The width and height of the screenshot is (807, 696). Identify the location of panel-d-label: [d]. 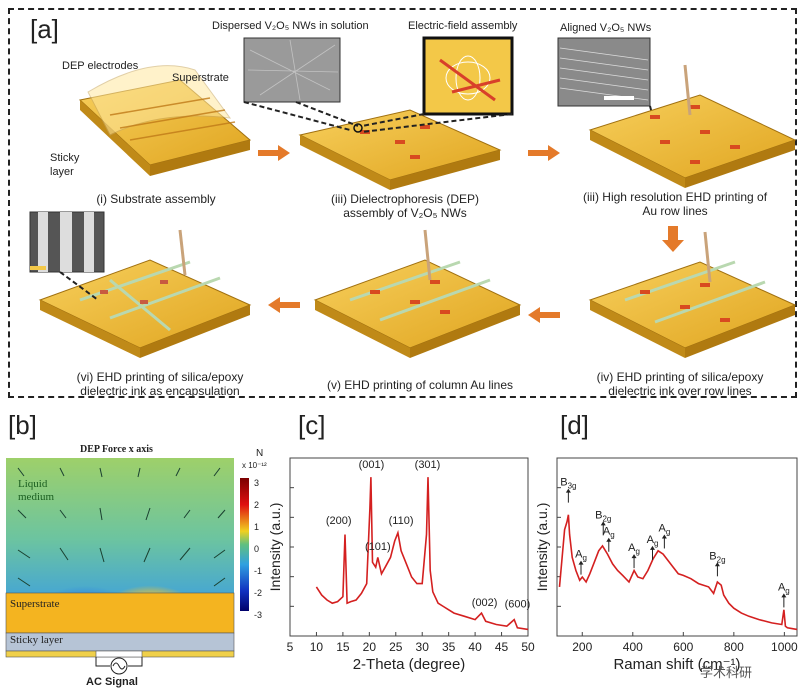
(574, 425).